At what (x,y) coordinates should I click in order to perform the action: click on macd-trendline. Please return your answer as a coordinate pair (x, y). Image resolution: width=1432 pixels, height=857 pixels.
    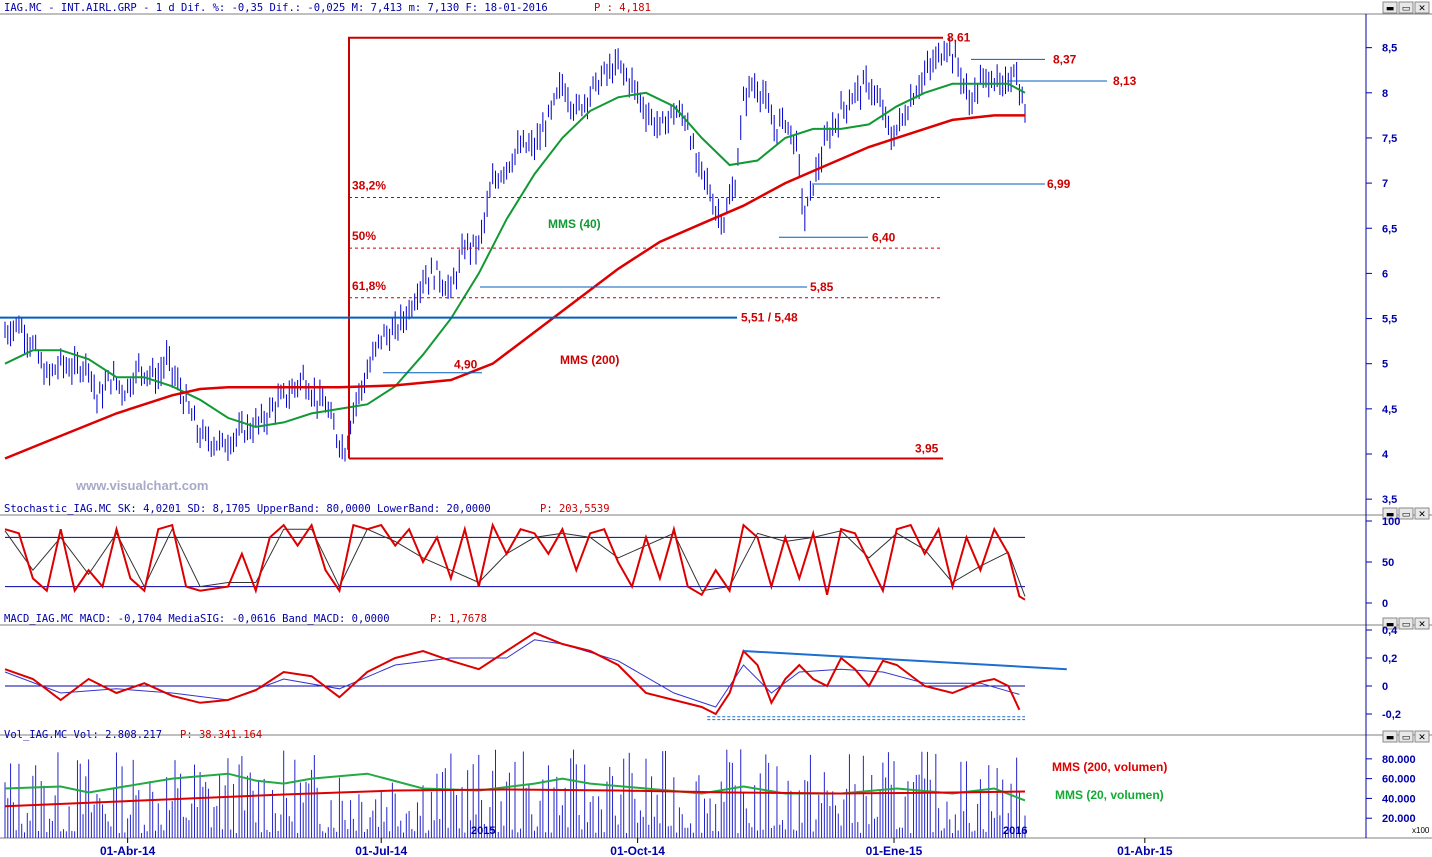
    Looking at the image, I should click on (905, 660).